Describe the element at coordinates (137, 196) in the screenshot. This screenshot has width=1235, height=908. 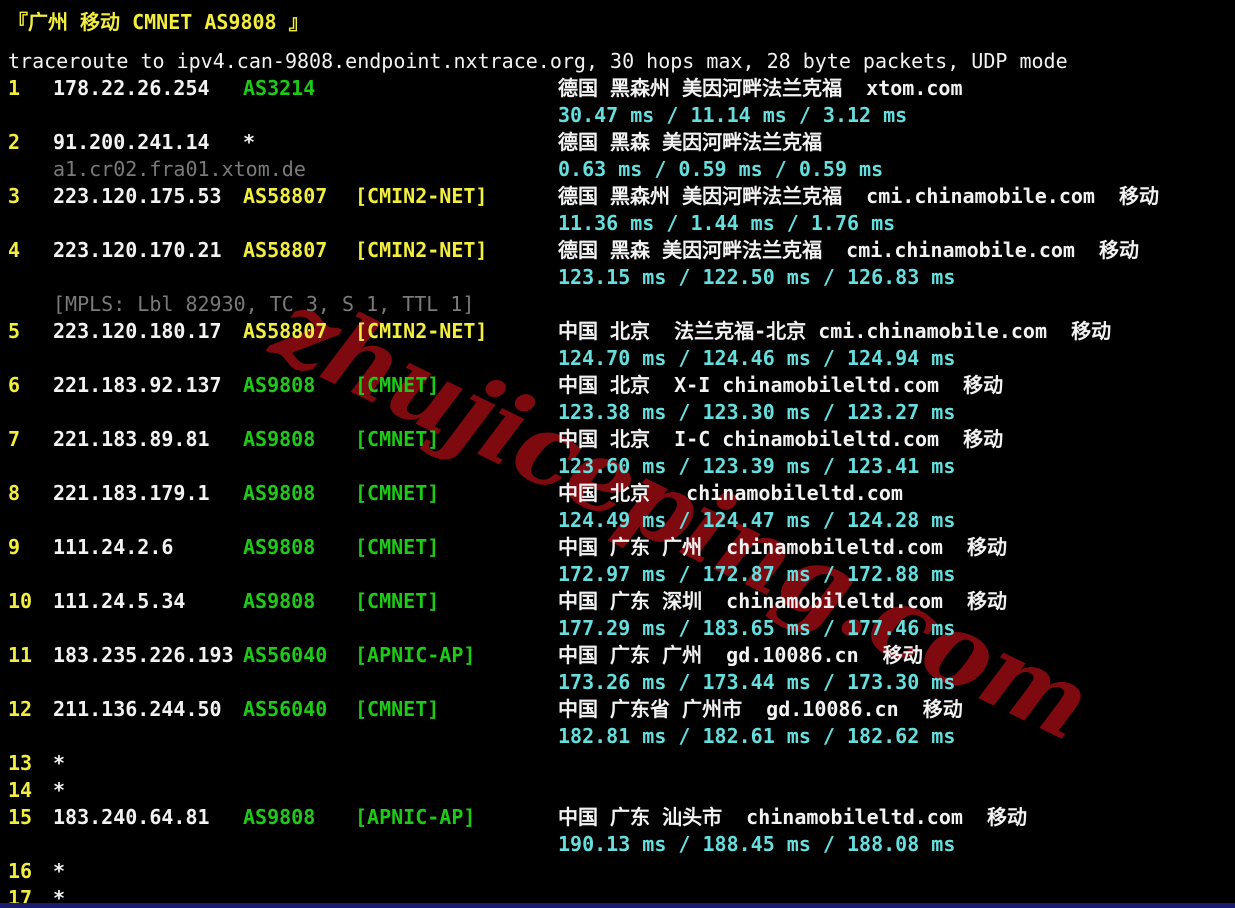
I see `hop-ip: 223.120.175.53` at that location.